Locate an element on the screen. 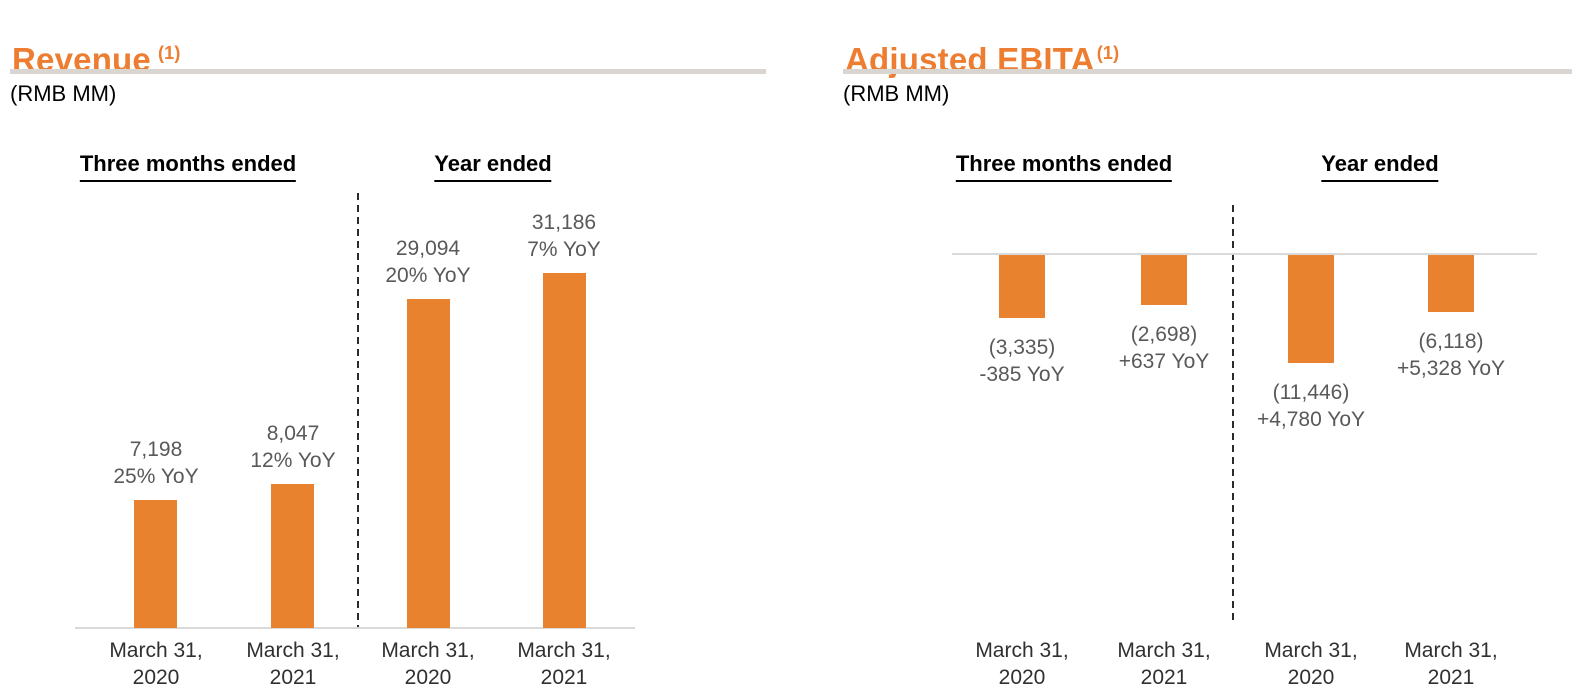 This screenshot has height=692, width=1582. revenue-baseline-axis is located at coordinates (355, 628).